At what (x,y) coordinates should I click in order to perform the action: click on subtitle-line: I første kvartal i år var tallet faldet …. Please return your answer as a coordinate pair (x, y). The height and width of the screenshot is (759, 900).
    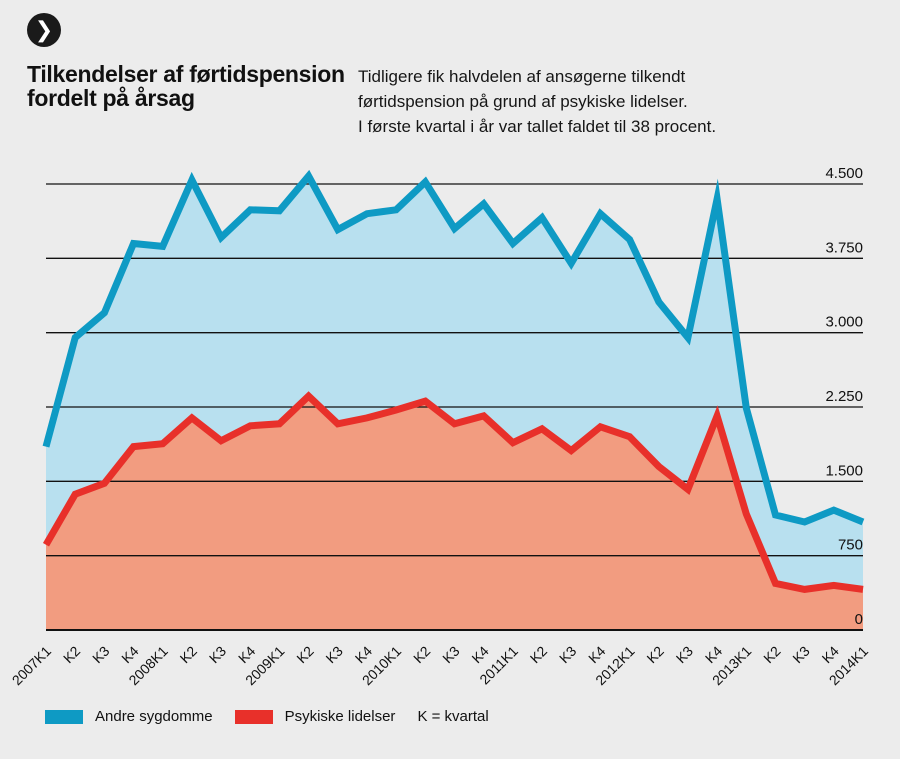
    Looking at the image, I should click on (537, 126).